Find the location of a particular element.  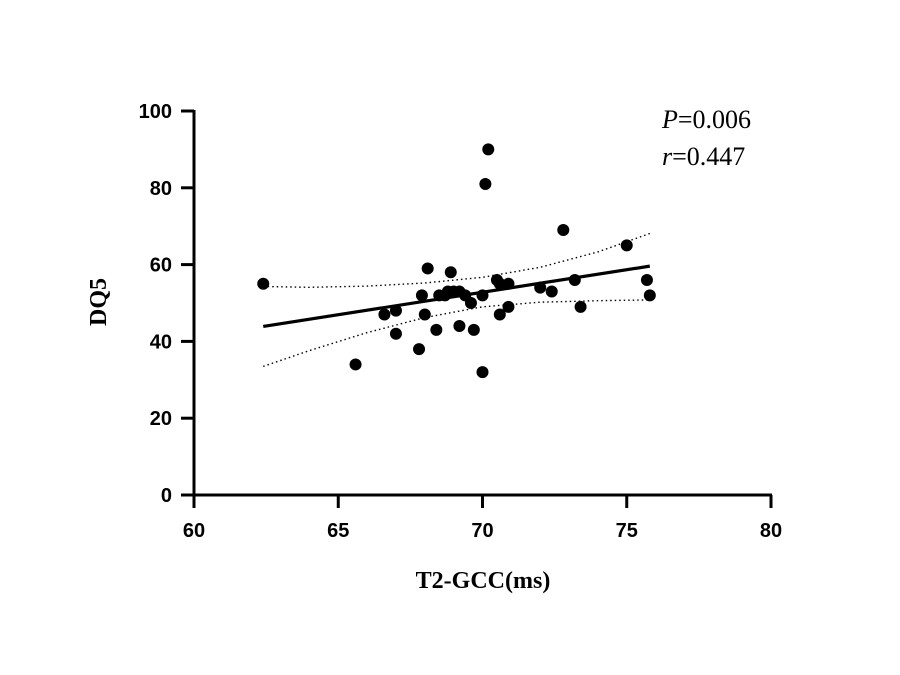

y-tick-label: 100 is located at coordinates (155, 112).